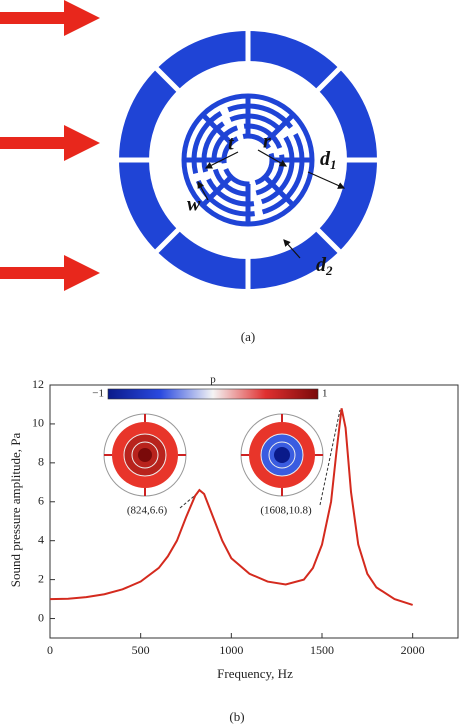  Describe the element at coordinates (322, 650) in the screenshot. I see `x-tick-label: 1500` at that location.